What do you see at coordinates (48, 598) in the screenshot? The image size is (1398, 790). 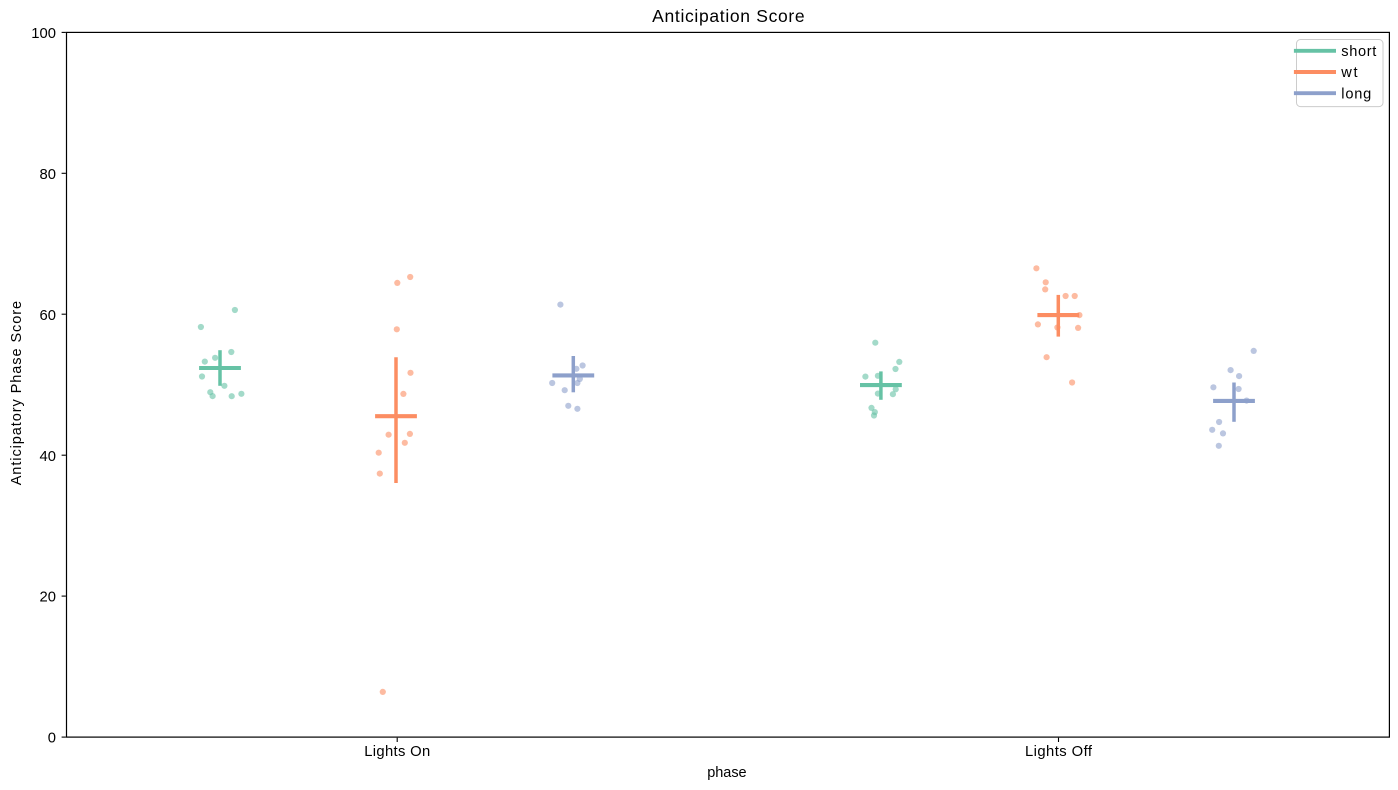 I see `svg-text: 20` at bounding box center [48, 598].